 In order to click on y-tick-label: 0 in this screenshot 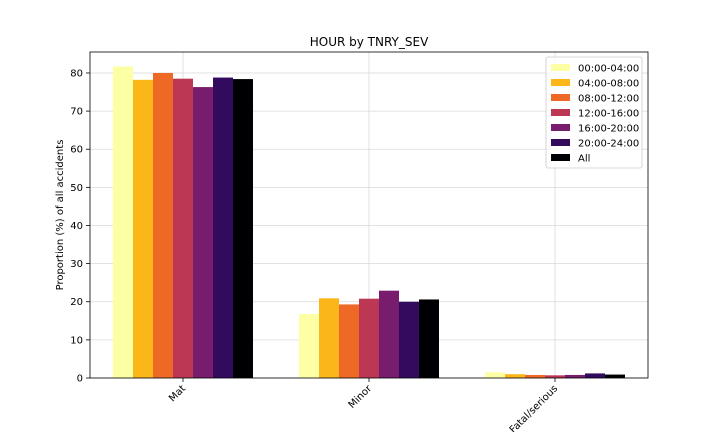, I will do `click(80, 379)`.